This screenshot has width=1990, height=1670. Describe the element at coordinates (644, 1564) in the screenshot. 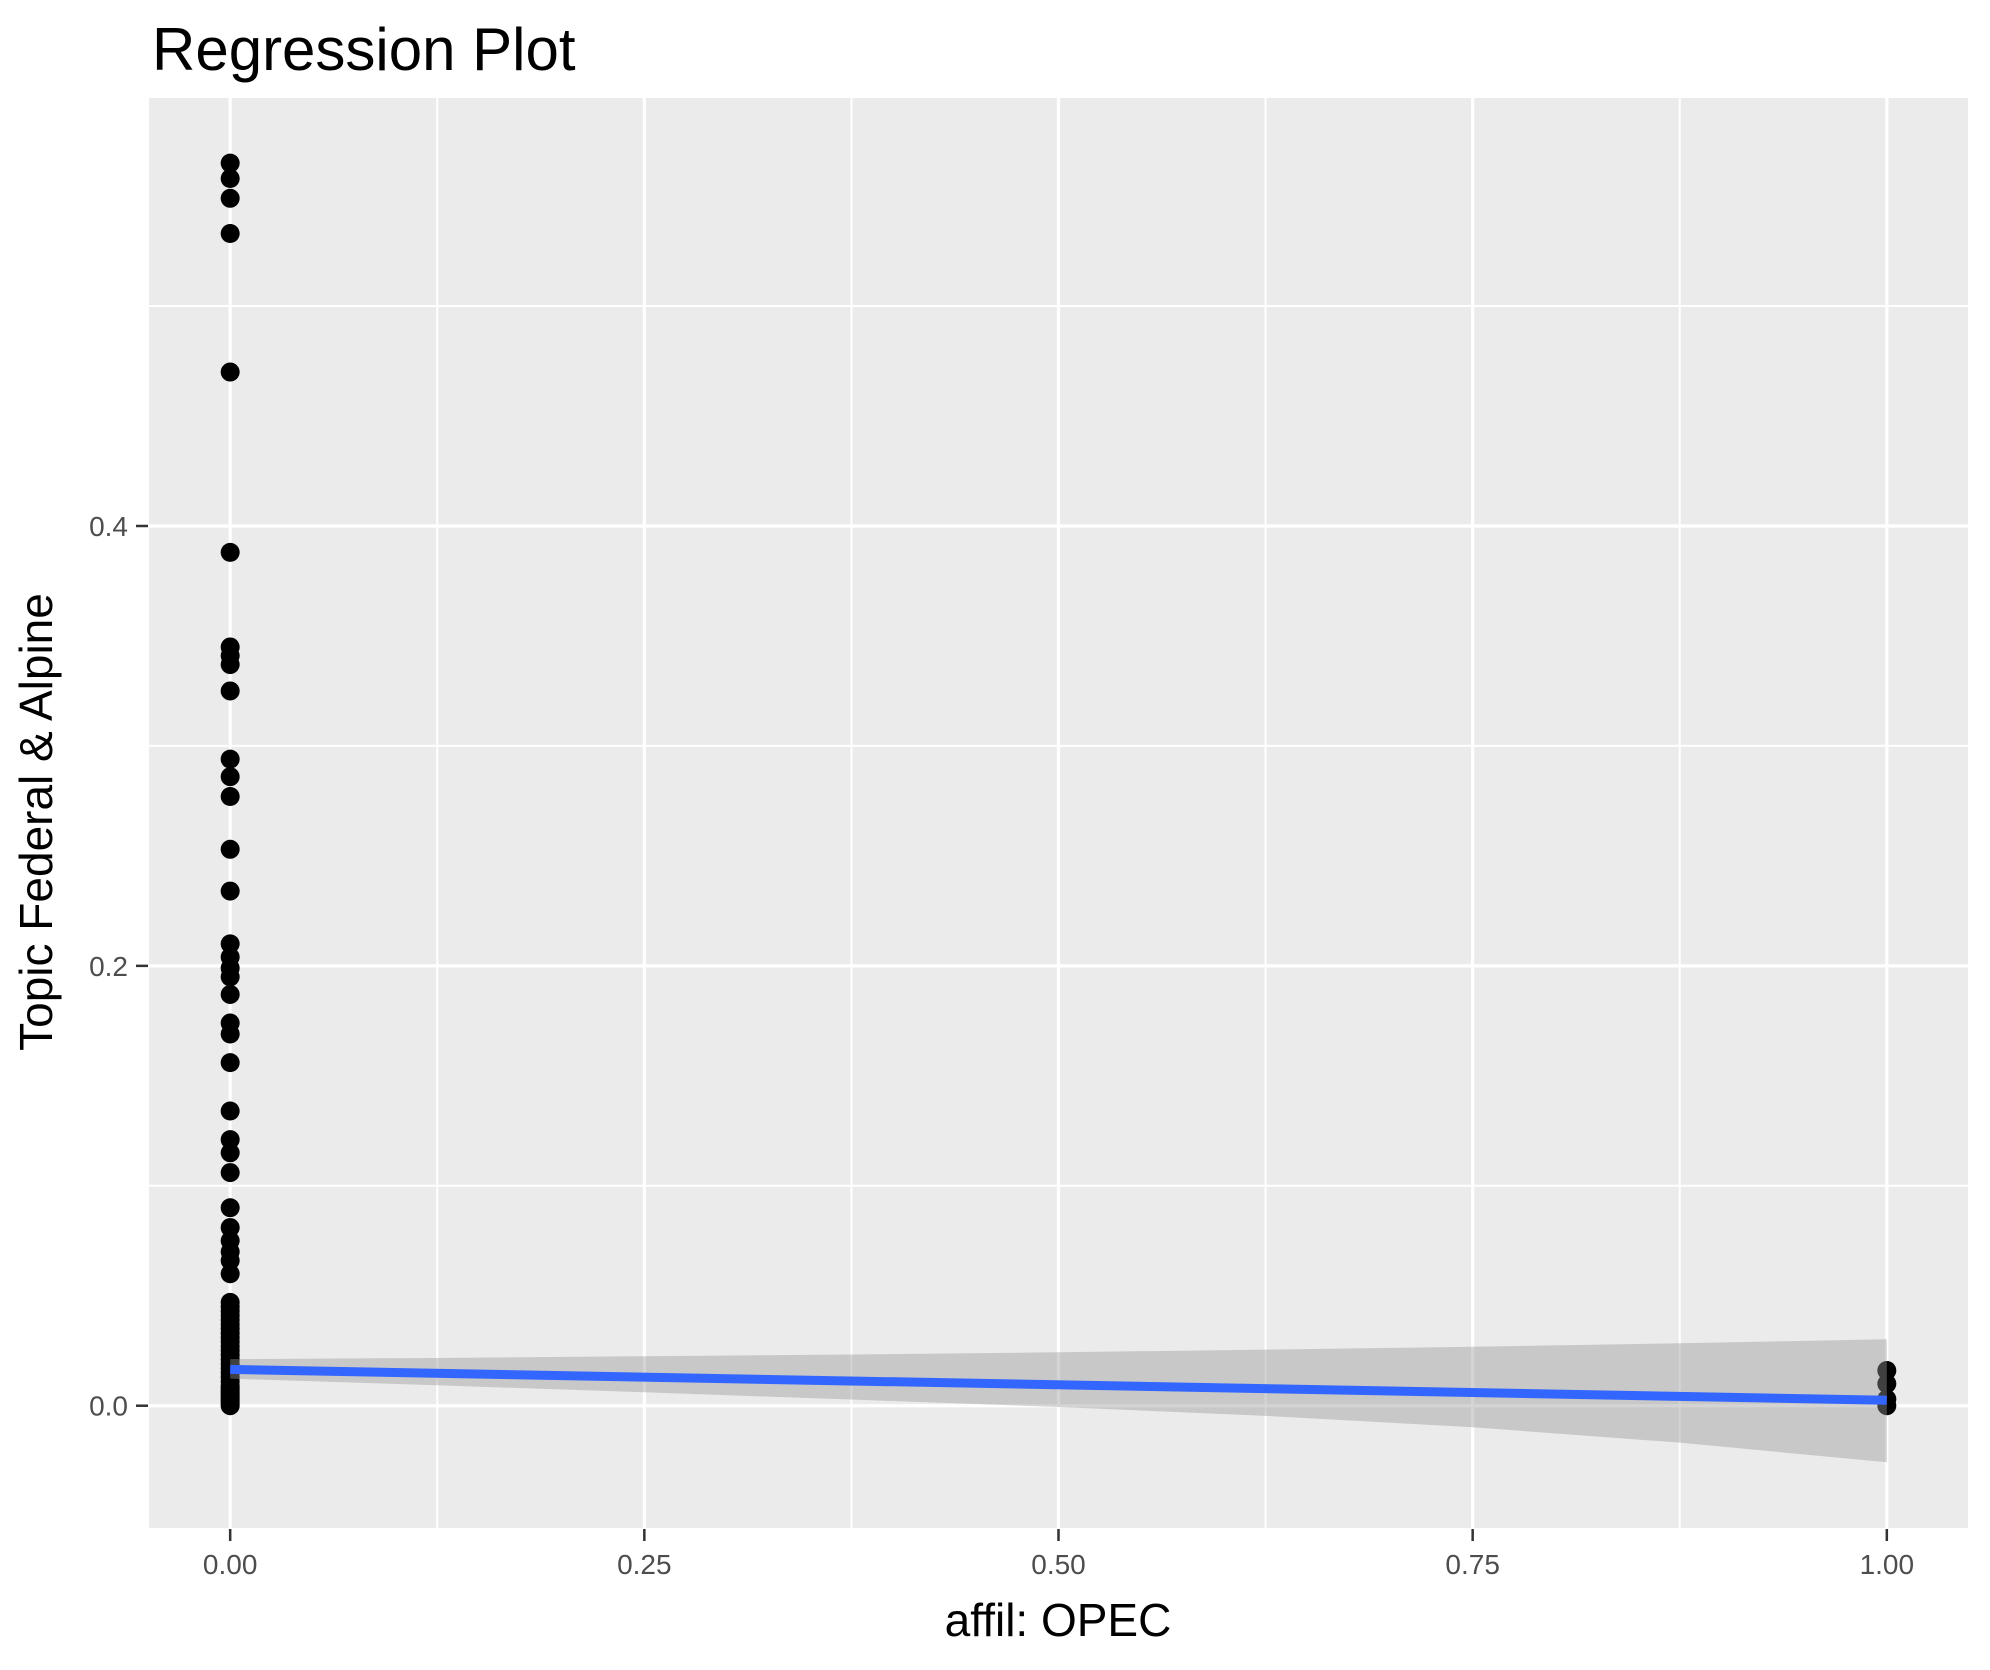

I see `x-tick-label: 0.25` at that location.